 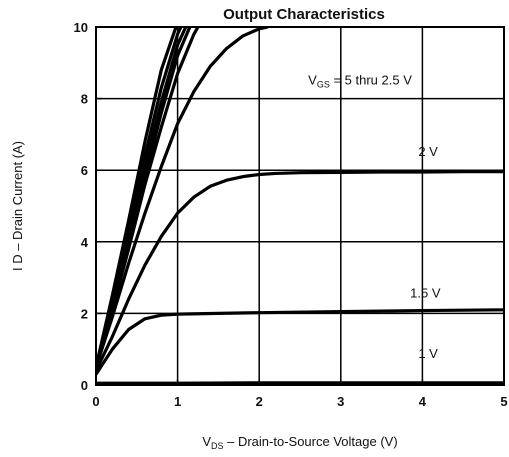 I want to click on x-tick-label: 3, so click(x=340, y=401).